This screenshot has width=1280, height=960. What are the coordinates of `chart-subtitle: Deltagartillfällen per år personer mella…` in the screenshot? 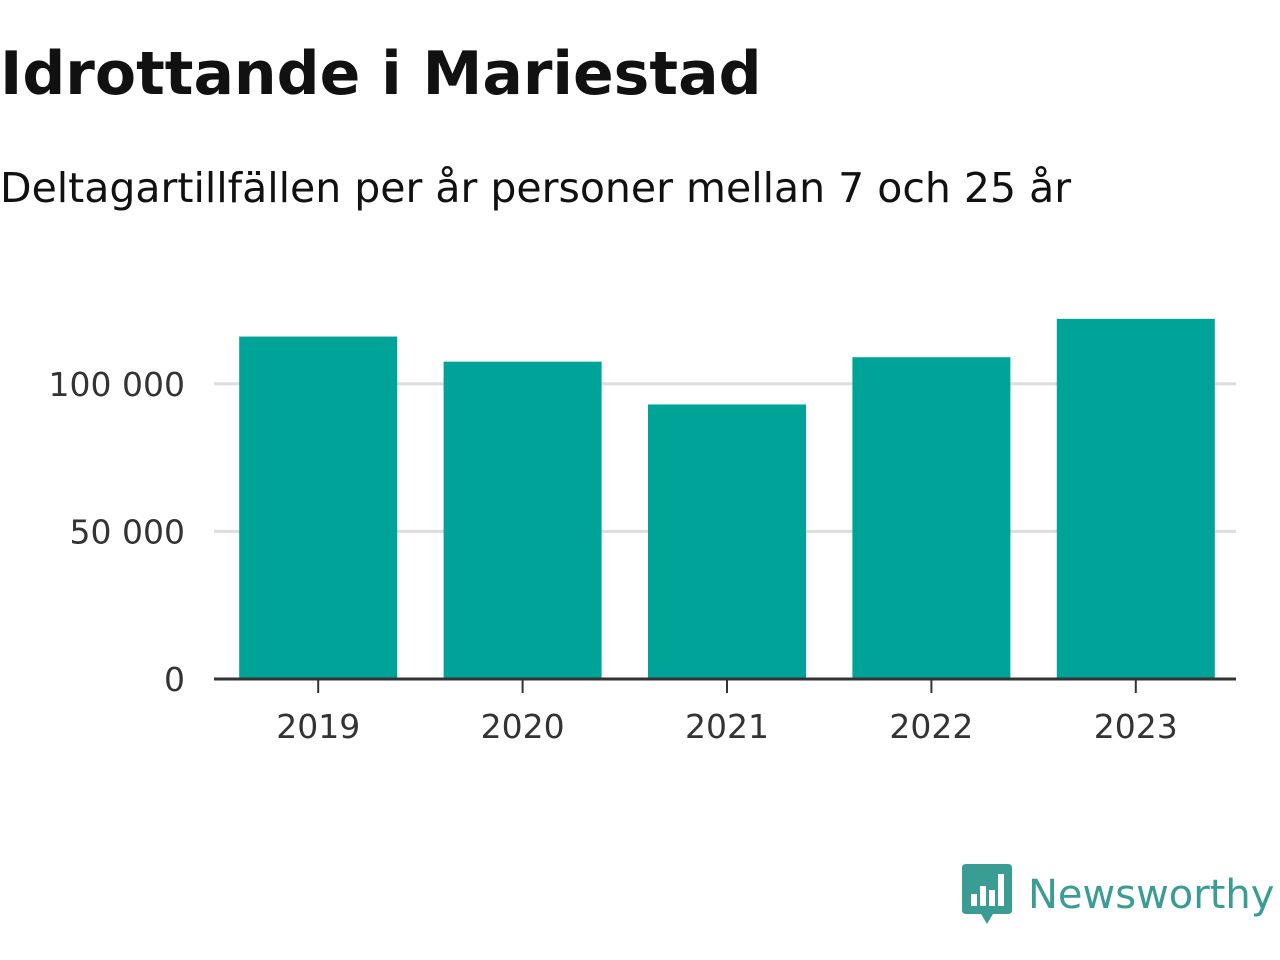 It's located at (536, 188).